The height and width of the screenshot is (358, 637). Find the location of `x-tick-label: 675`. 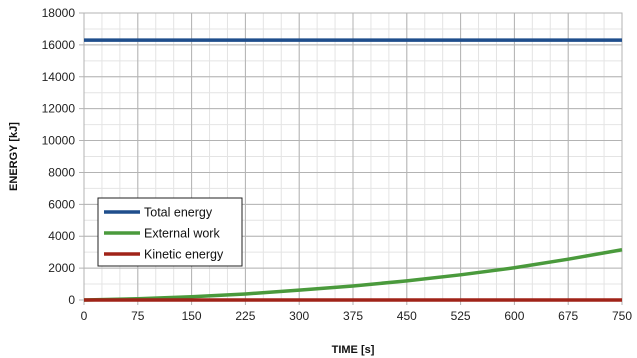

x-tick-label: 675 is located at coordinates (568, 316).